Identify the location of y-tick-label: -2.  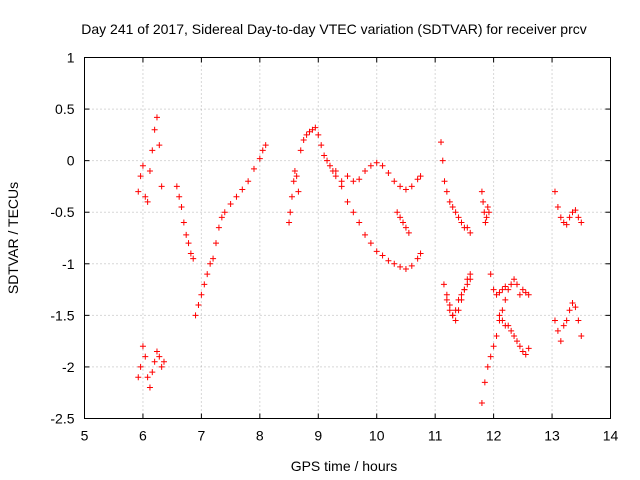
(68, 367).